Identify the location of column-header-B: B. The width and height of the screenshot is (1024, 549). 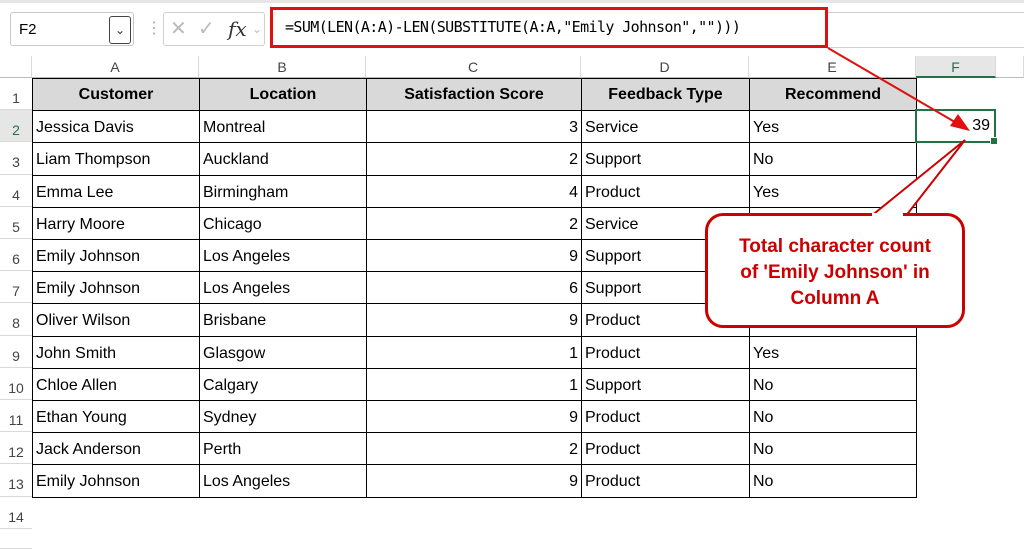
(282, 67).